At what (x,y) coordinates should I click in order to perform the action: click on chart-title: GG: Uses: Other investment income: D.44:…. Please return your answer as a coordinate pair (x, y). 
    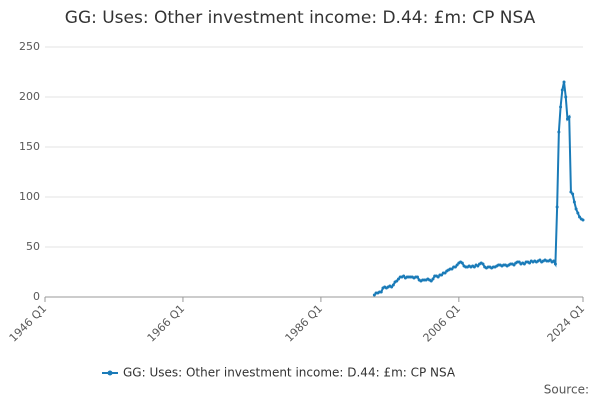
    Looking at the image, I should click on (300, 18).